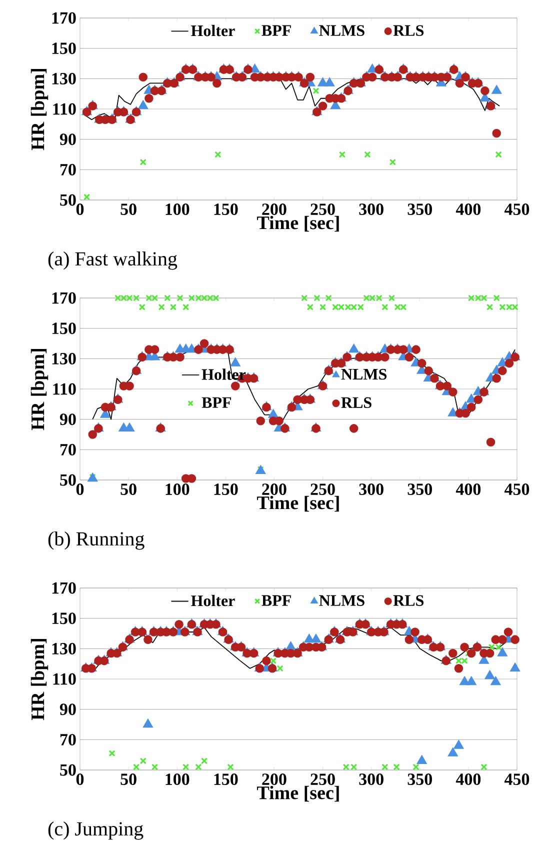 The image size is (533, 859). I want to click on text: (c) Jumping, so click(96, 831).